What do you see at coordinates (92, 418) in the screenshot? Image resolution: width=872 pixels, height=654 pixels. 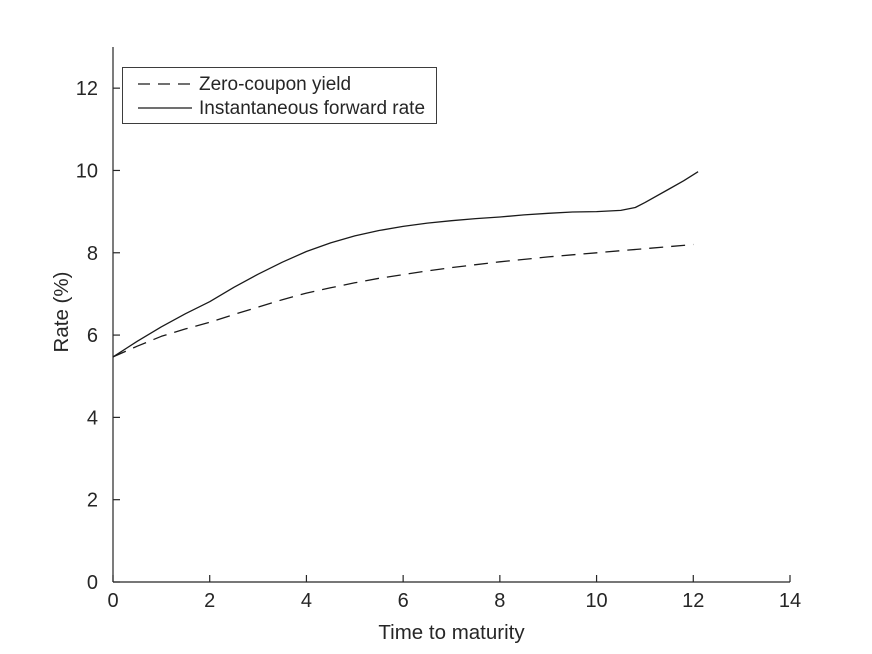 I see `y-tick-label: 4` at bounding box center [92, 418].